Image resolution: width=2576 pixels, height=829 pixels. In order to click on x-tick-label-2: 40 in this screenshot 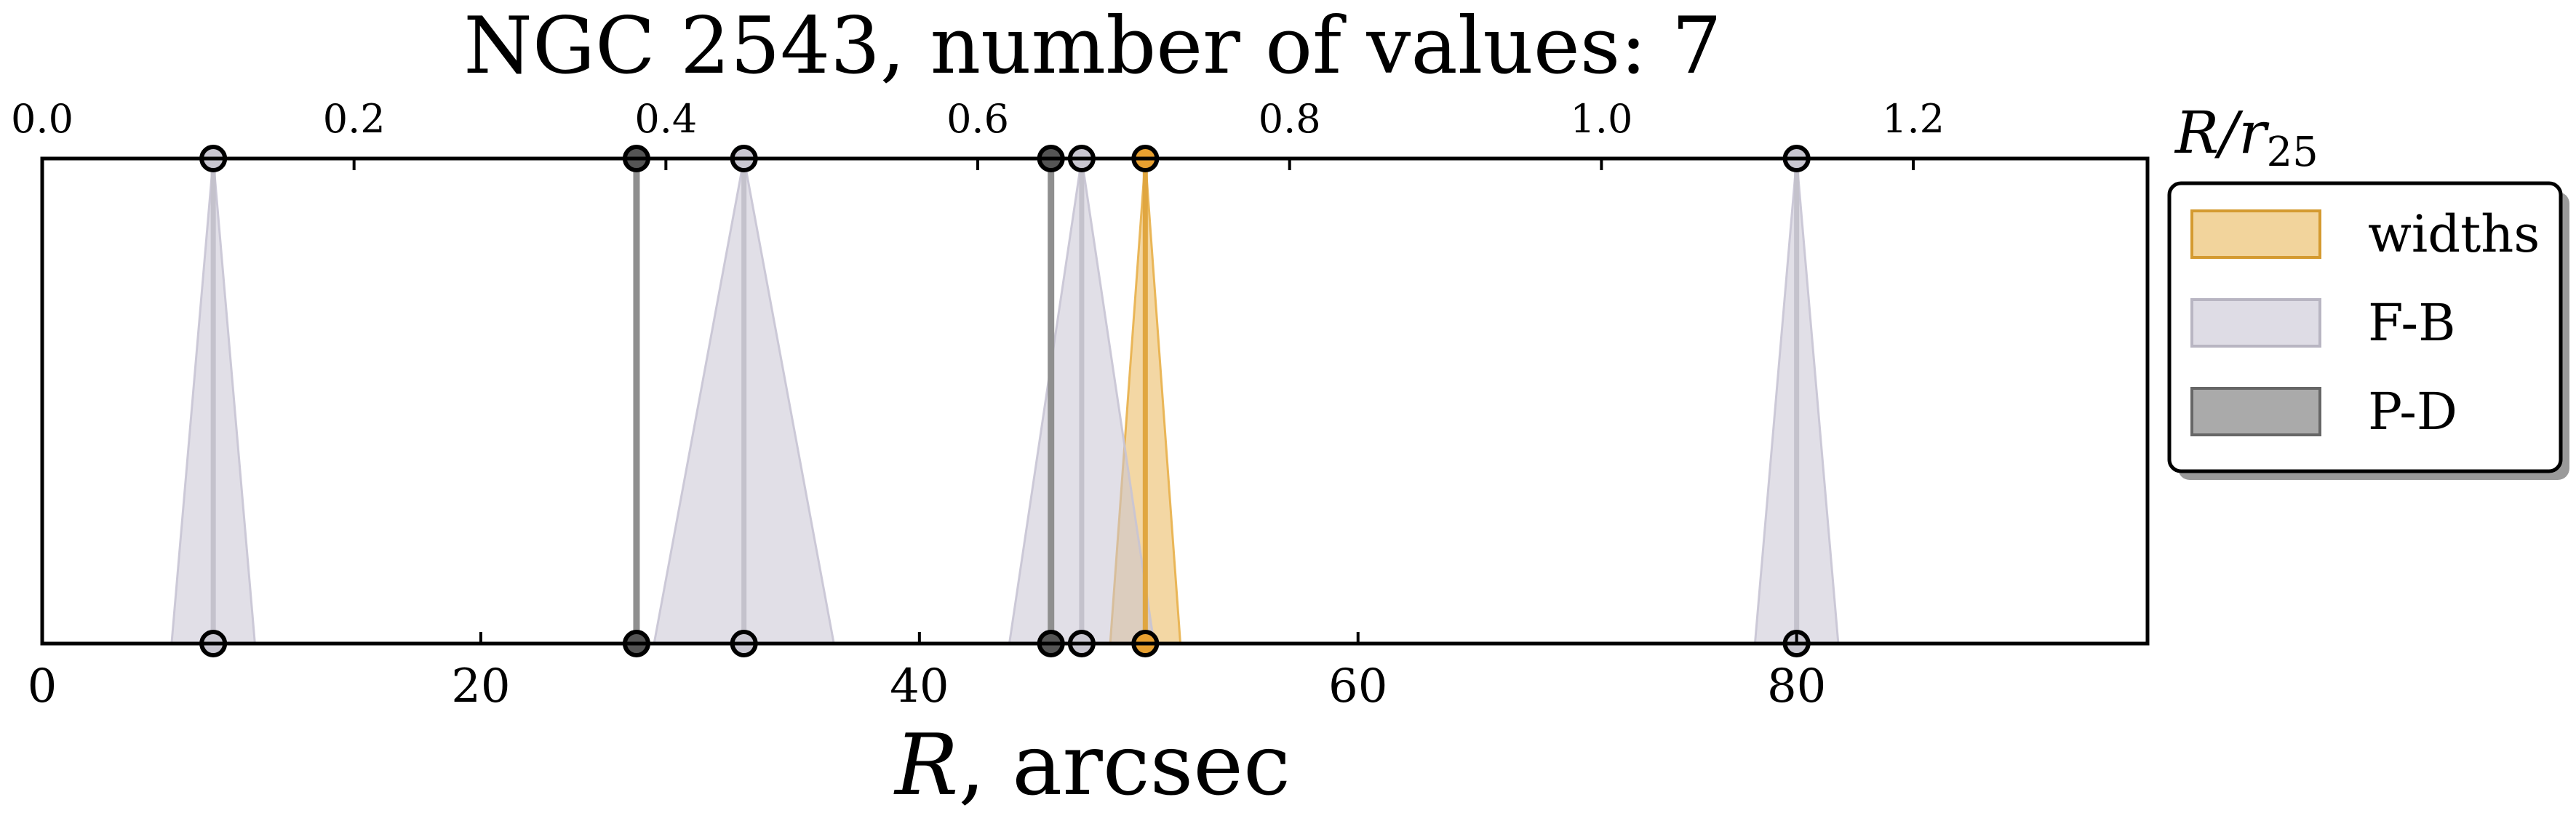, I will do `click(919, 686)`.